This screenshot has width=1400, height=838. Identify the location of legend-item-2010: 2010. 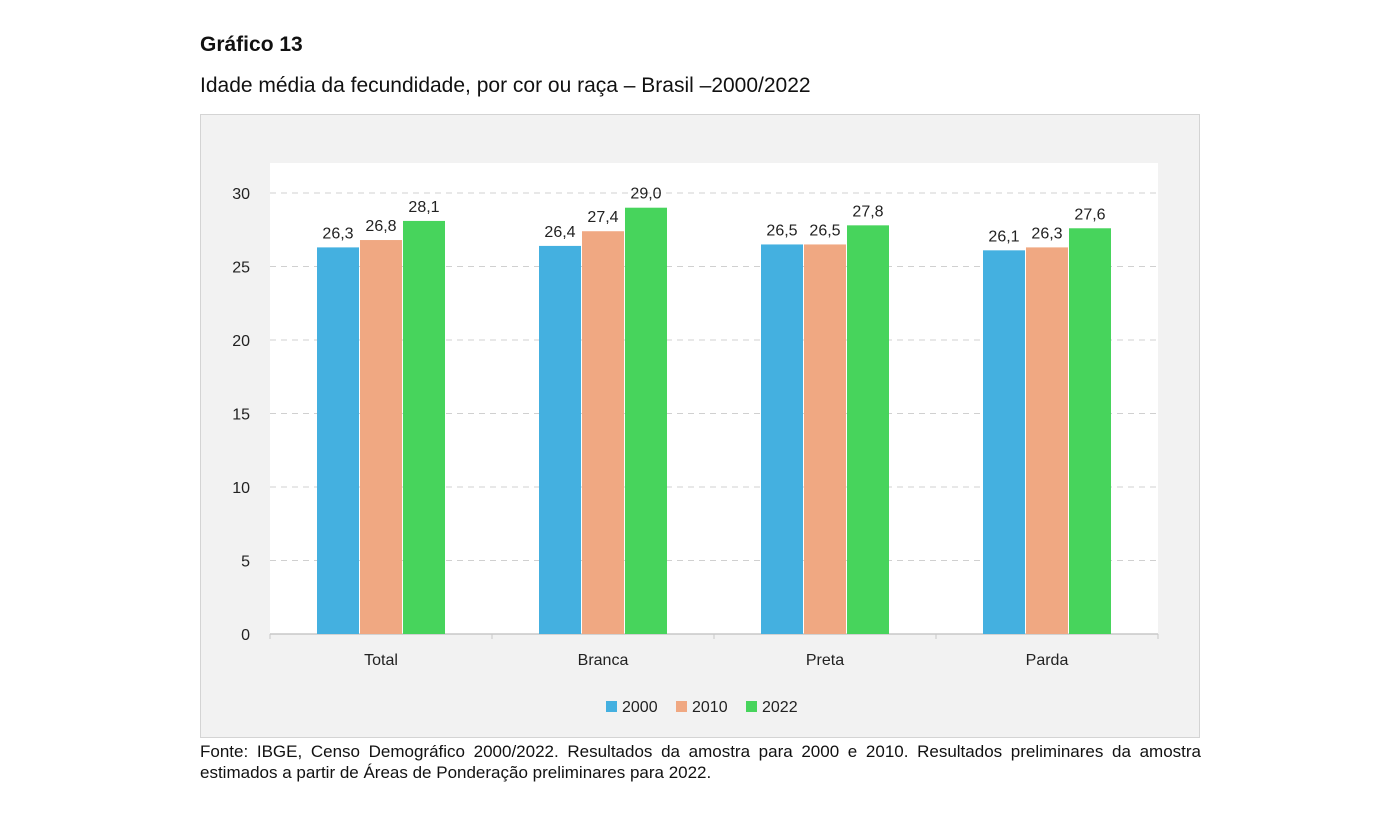
(702, 707).